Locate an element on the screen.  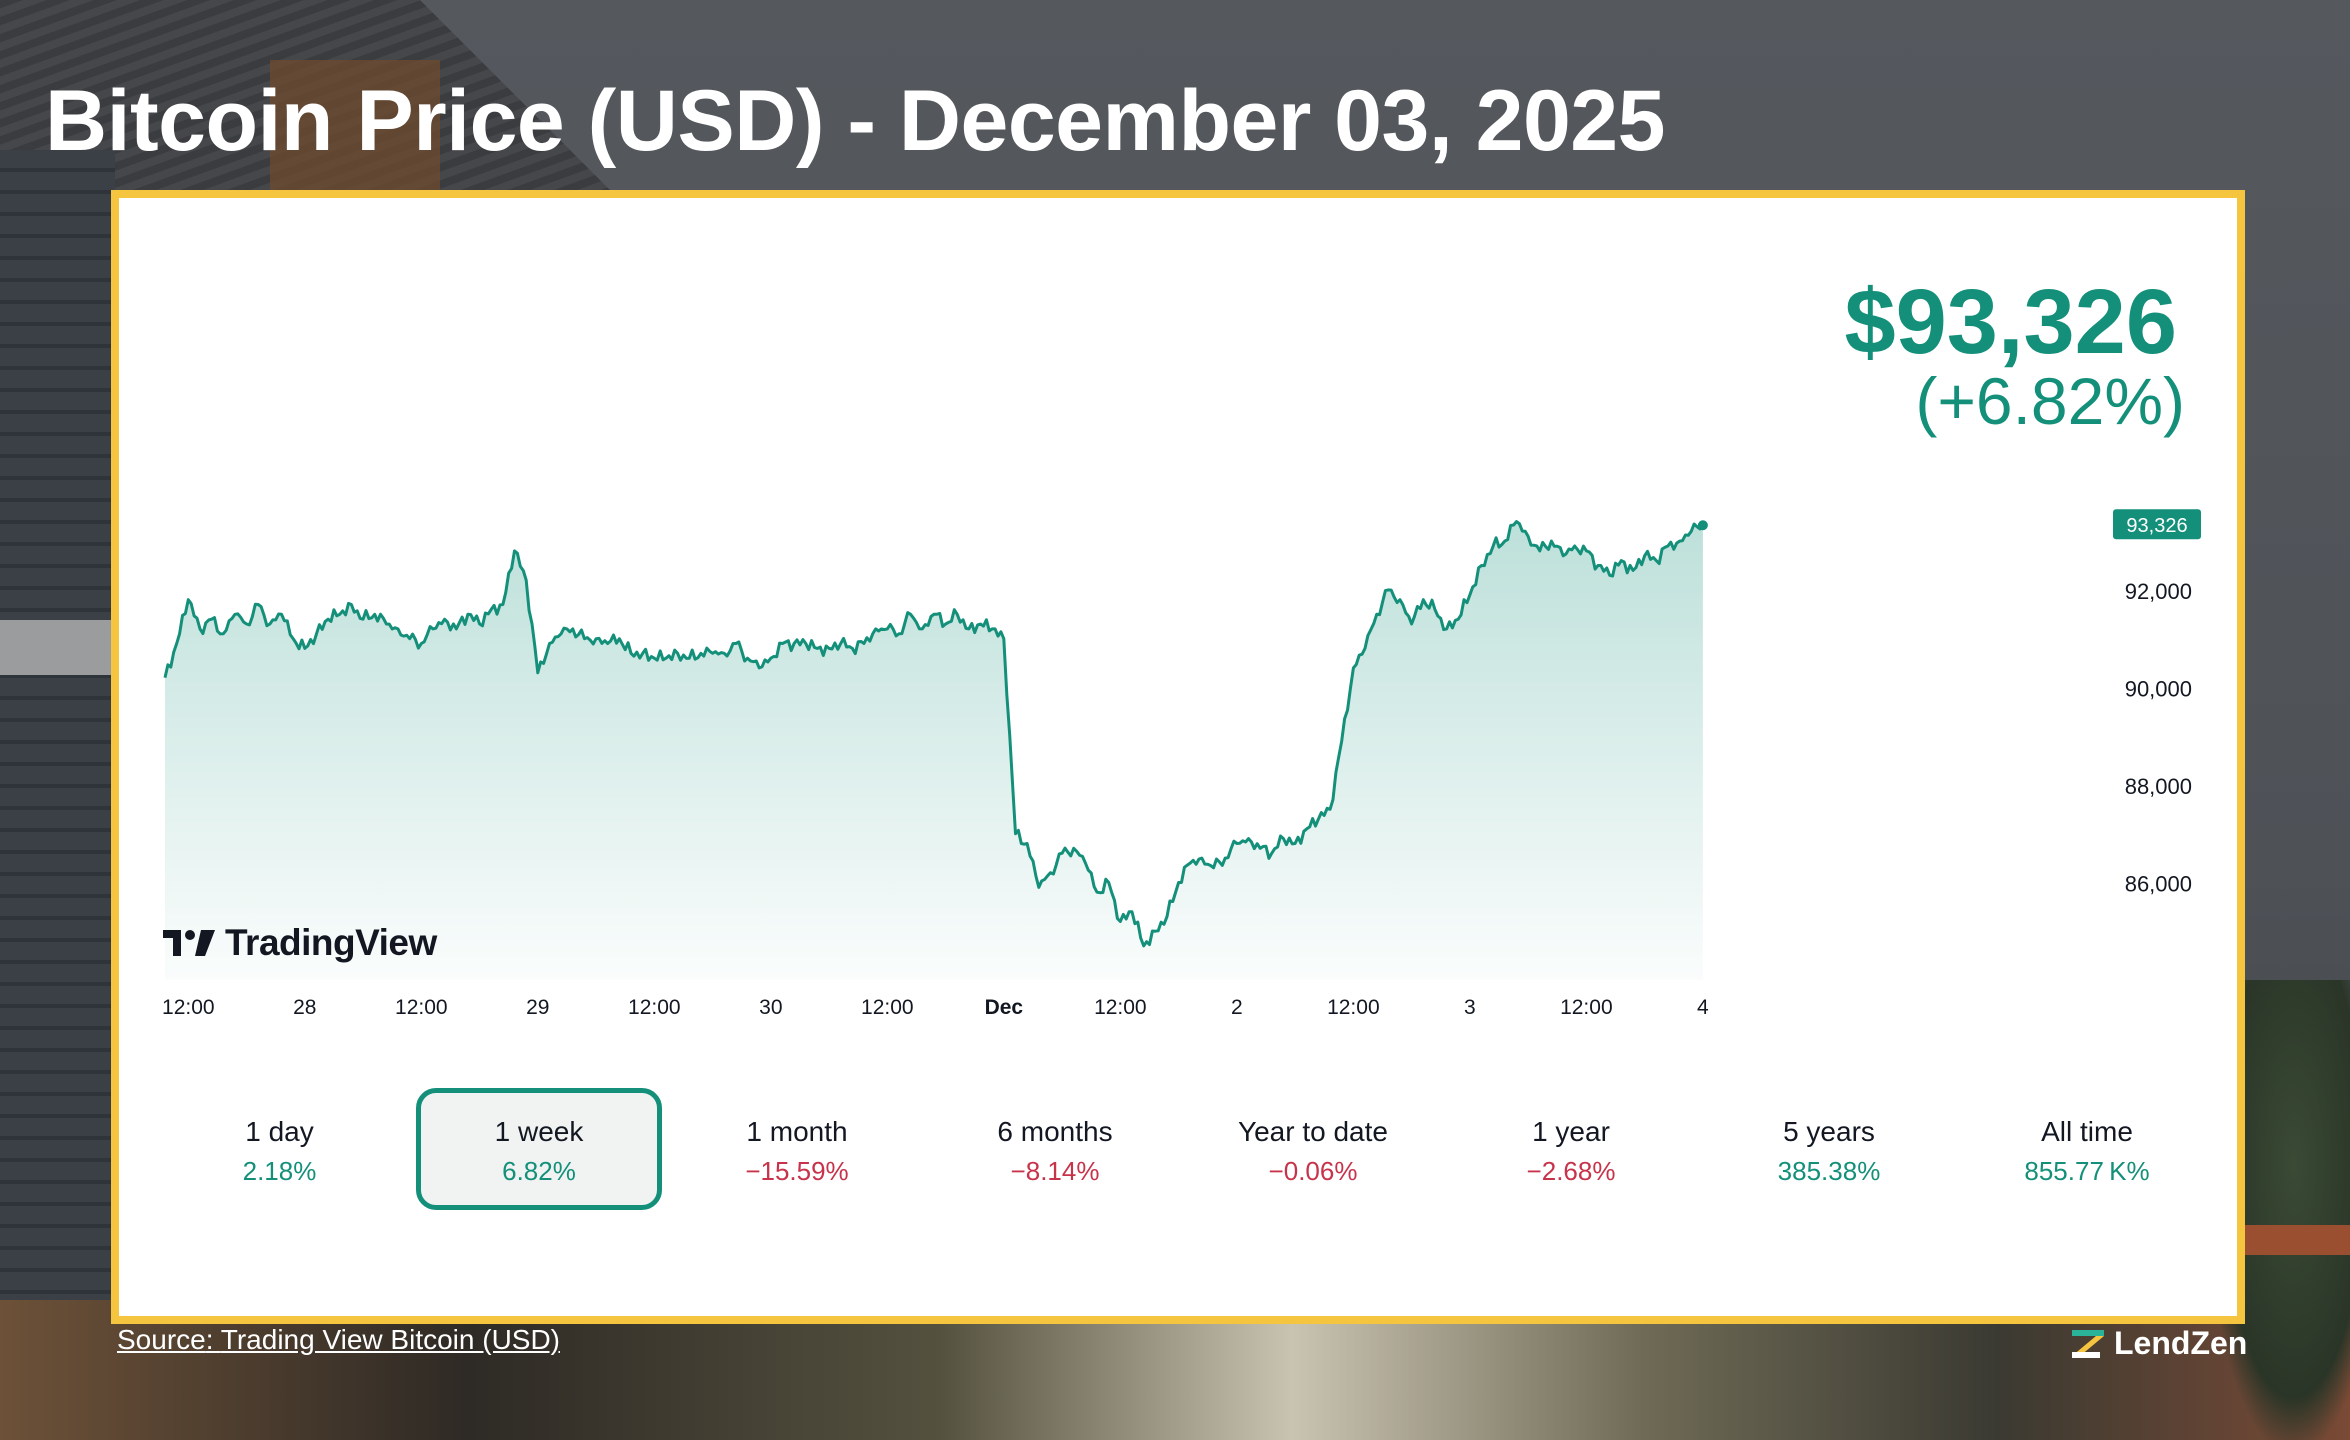
source-text: Trading View Bitcoin (USD) is located at coordinates (390, 1339).